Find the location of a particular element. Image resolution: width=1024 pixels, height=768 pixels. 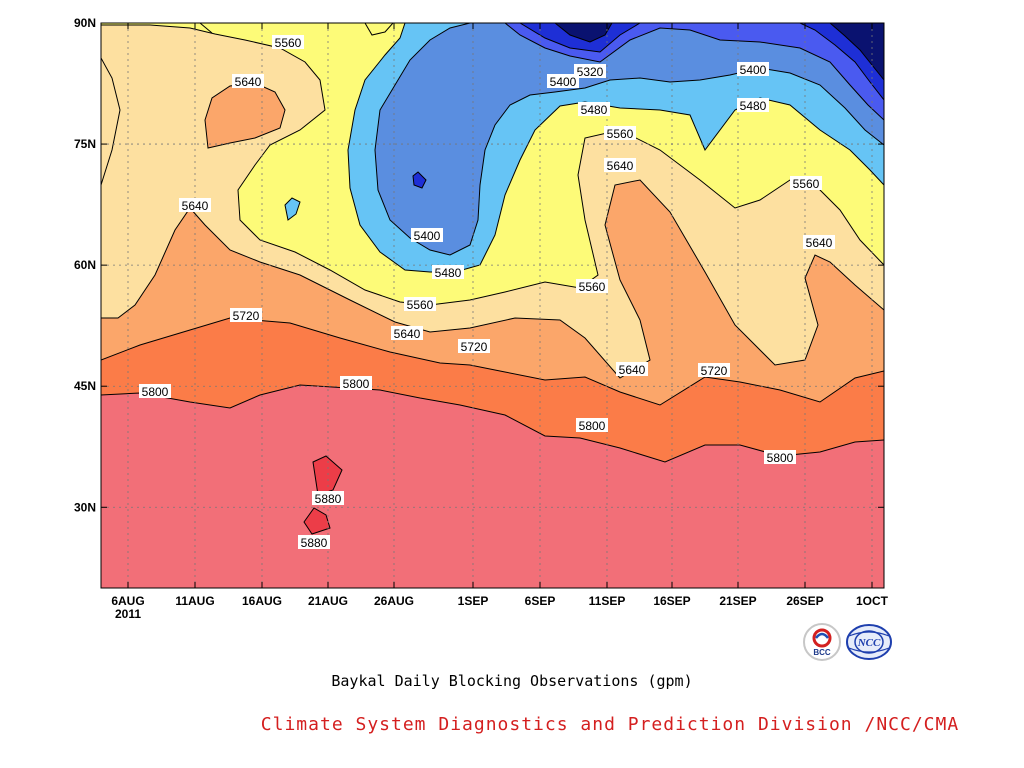

ncc-logo-text: NCC is located at coordinates (869, 643).